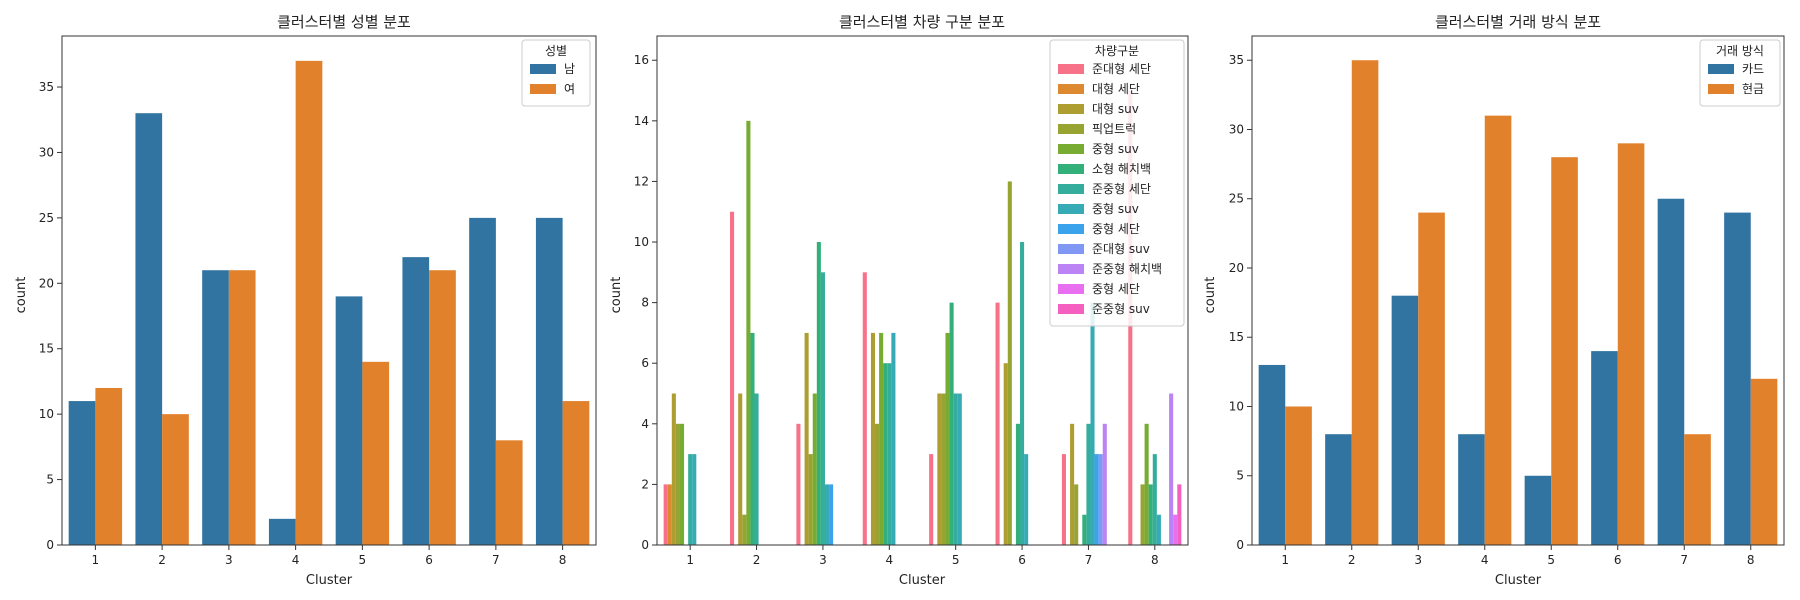 This screenshot has height=600, width=1800. I want to click on legend-label: 픽업트럭, so click(1114, 129).